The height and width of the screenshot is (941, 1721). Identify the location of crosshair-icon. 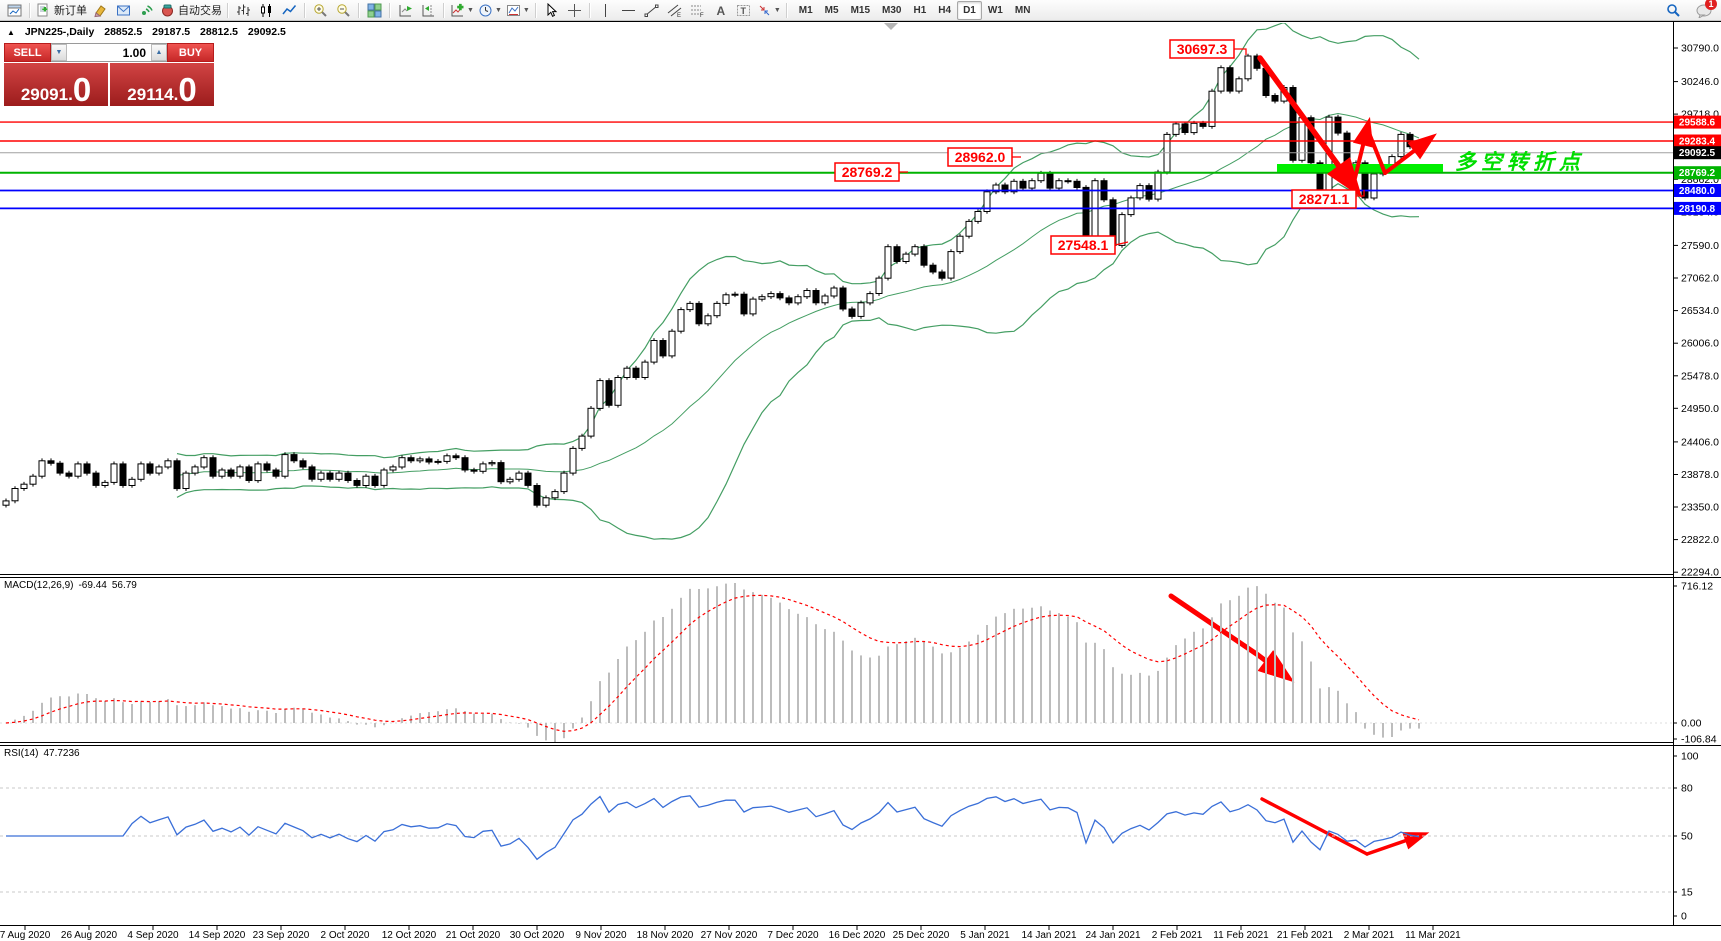
(574, 10).